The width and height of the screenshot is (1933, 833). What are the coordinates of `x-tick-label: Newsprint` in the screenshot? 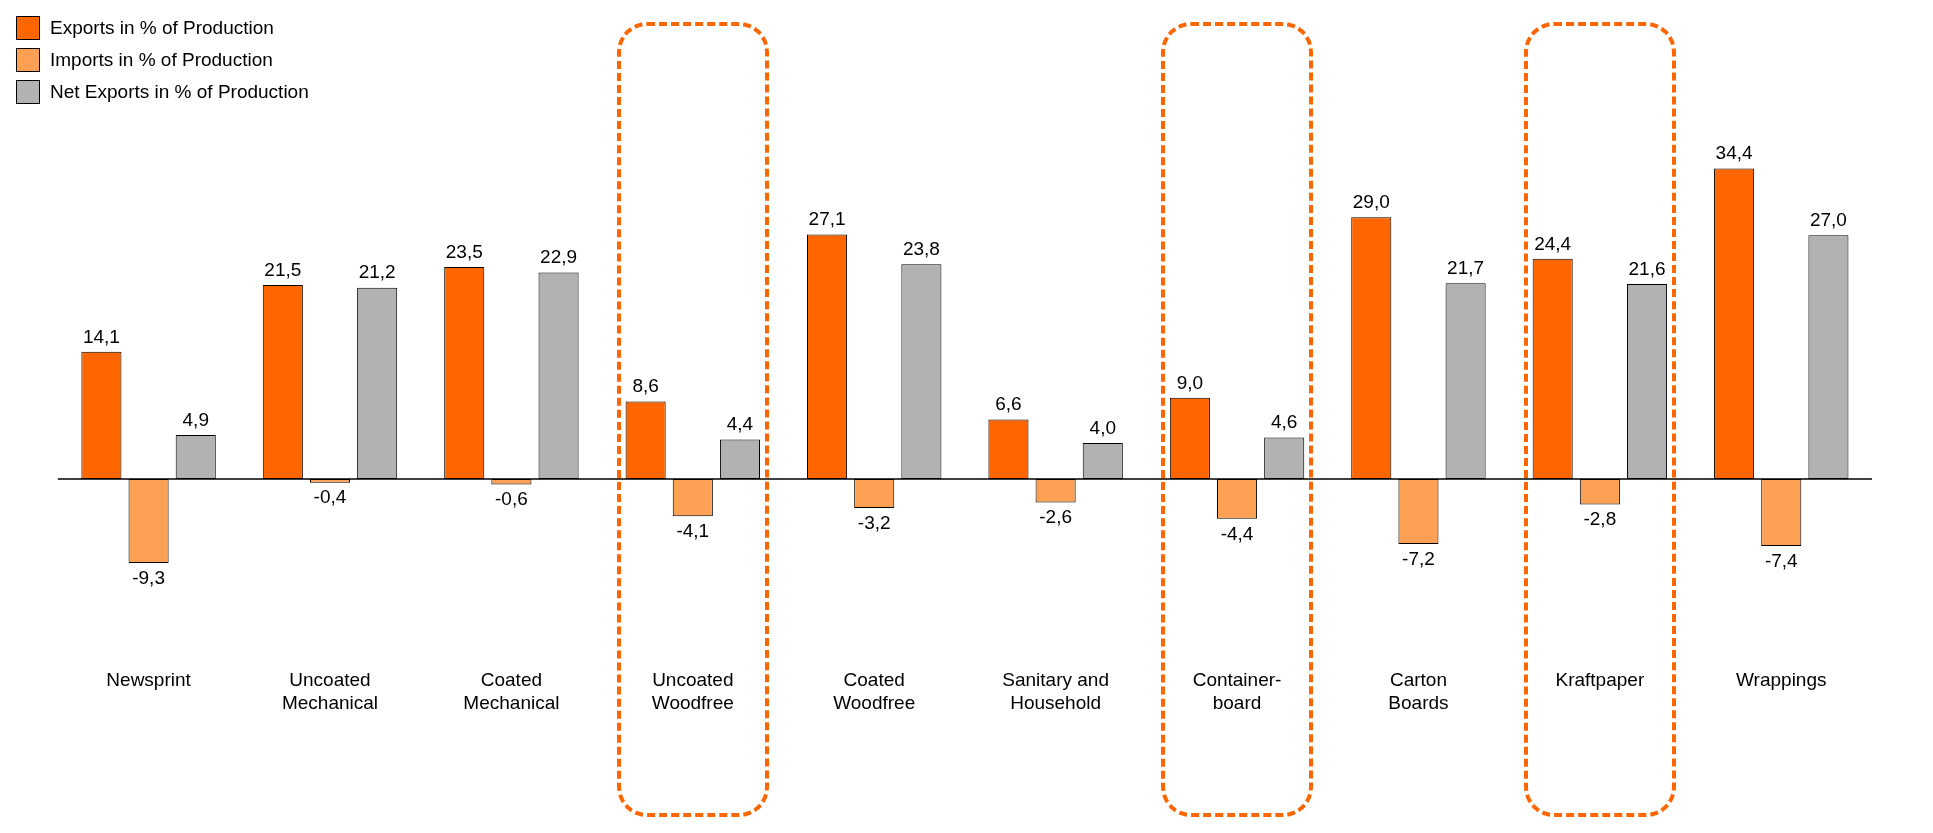 It's located at (149, 680).